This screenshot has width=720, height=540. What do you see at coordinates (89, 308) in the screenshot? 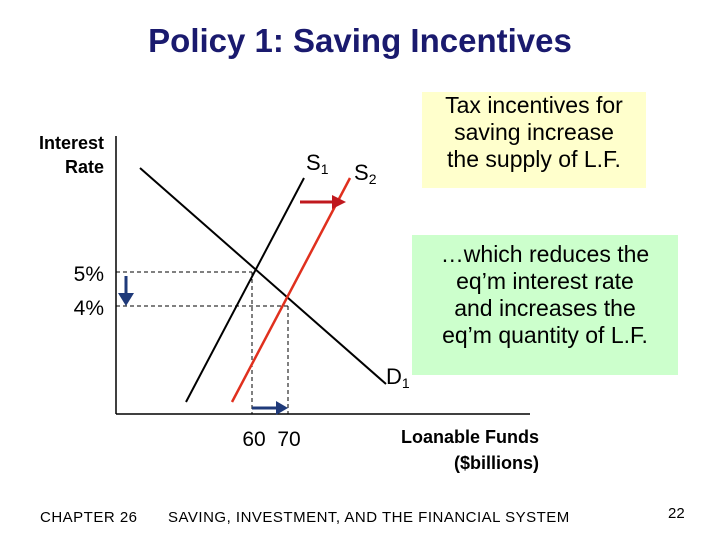
I see `rate-low-label: 4%` at bounding box center [89, 308].